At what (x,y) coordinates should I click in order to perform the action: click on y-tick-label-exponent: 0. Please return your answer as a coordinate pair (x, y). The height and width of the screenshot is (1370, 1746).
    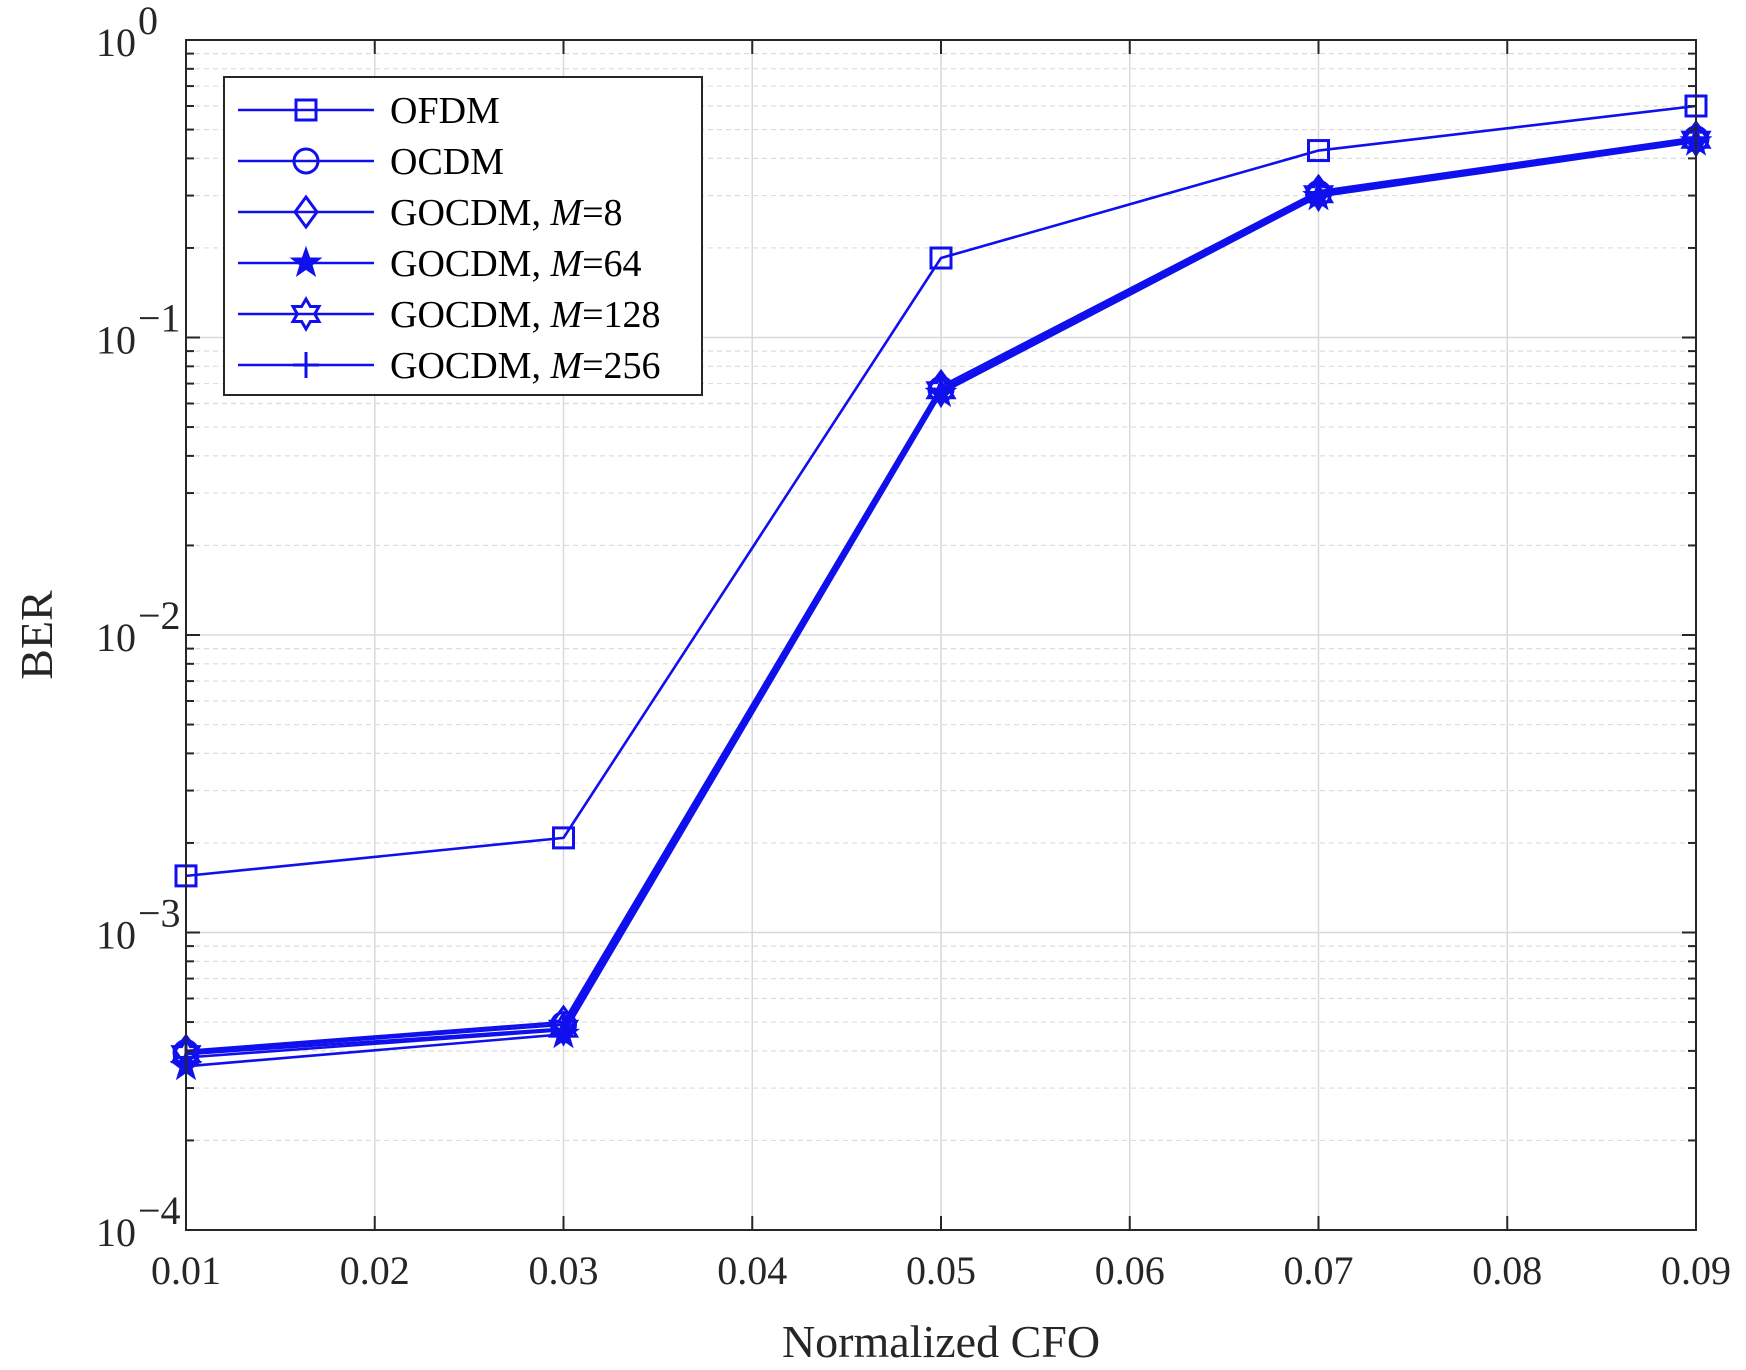
    Looking at the image, I should click on (148, 21).